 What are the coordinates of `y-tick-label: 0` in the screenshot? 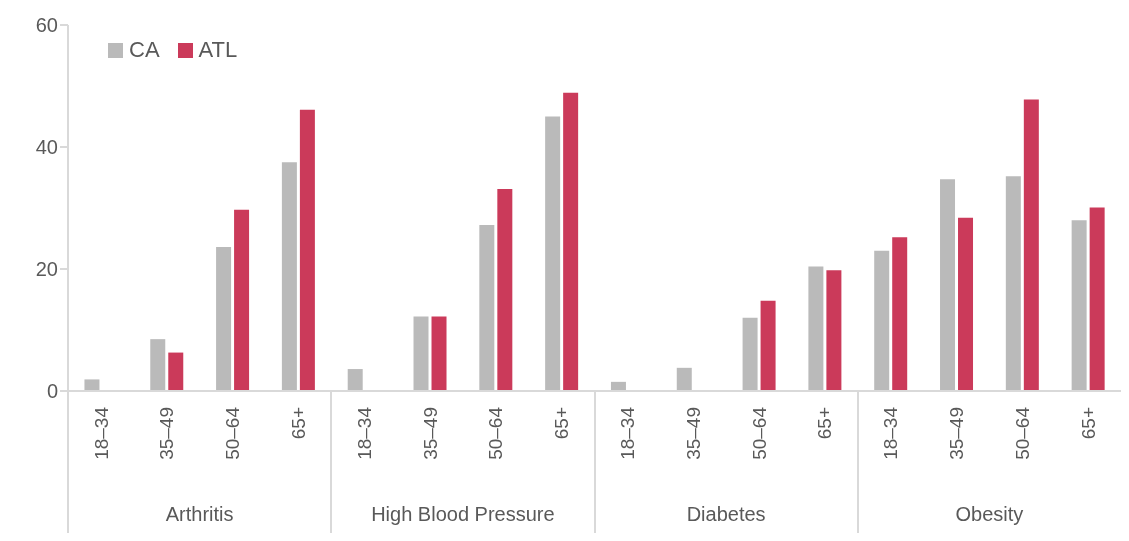 It's located at (52, 391).